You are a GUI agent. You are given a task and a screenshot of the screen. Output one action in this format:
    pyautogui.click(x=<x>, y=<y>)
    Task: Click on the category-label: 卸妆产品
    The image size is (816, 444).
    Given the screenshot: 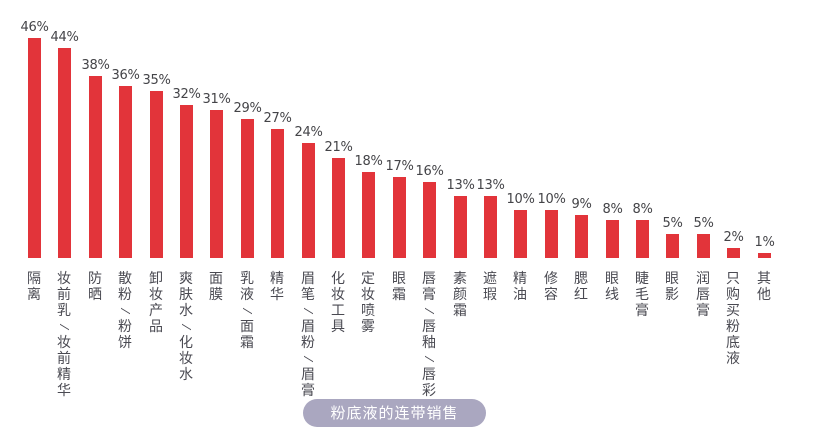 What is the action you would take?
    pyautogui.click(x=156, y=303)
    